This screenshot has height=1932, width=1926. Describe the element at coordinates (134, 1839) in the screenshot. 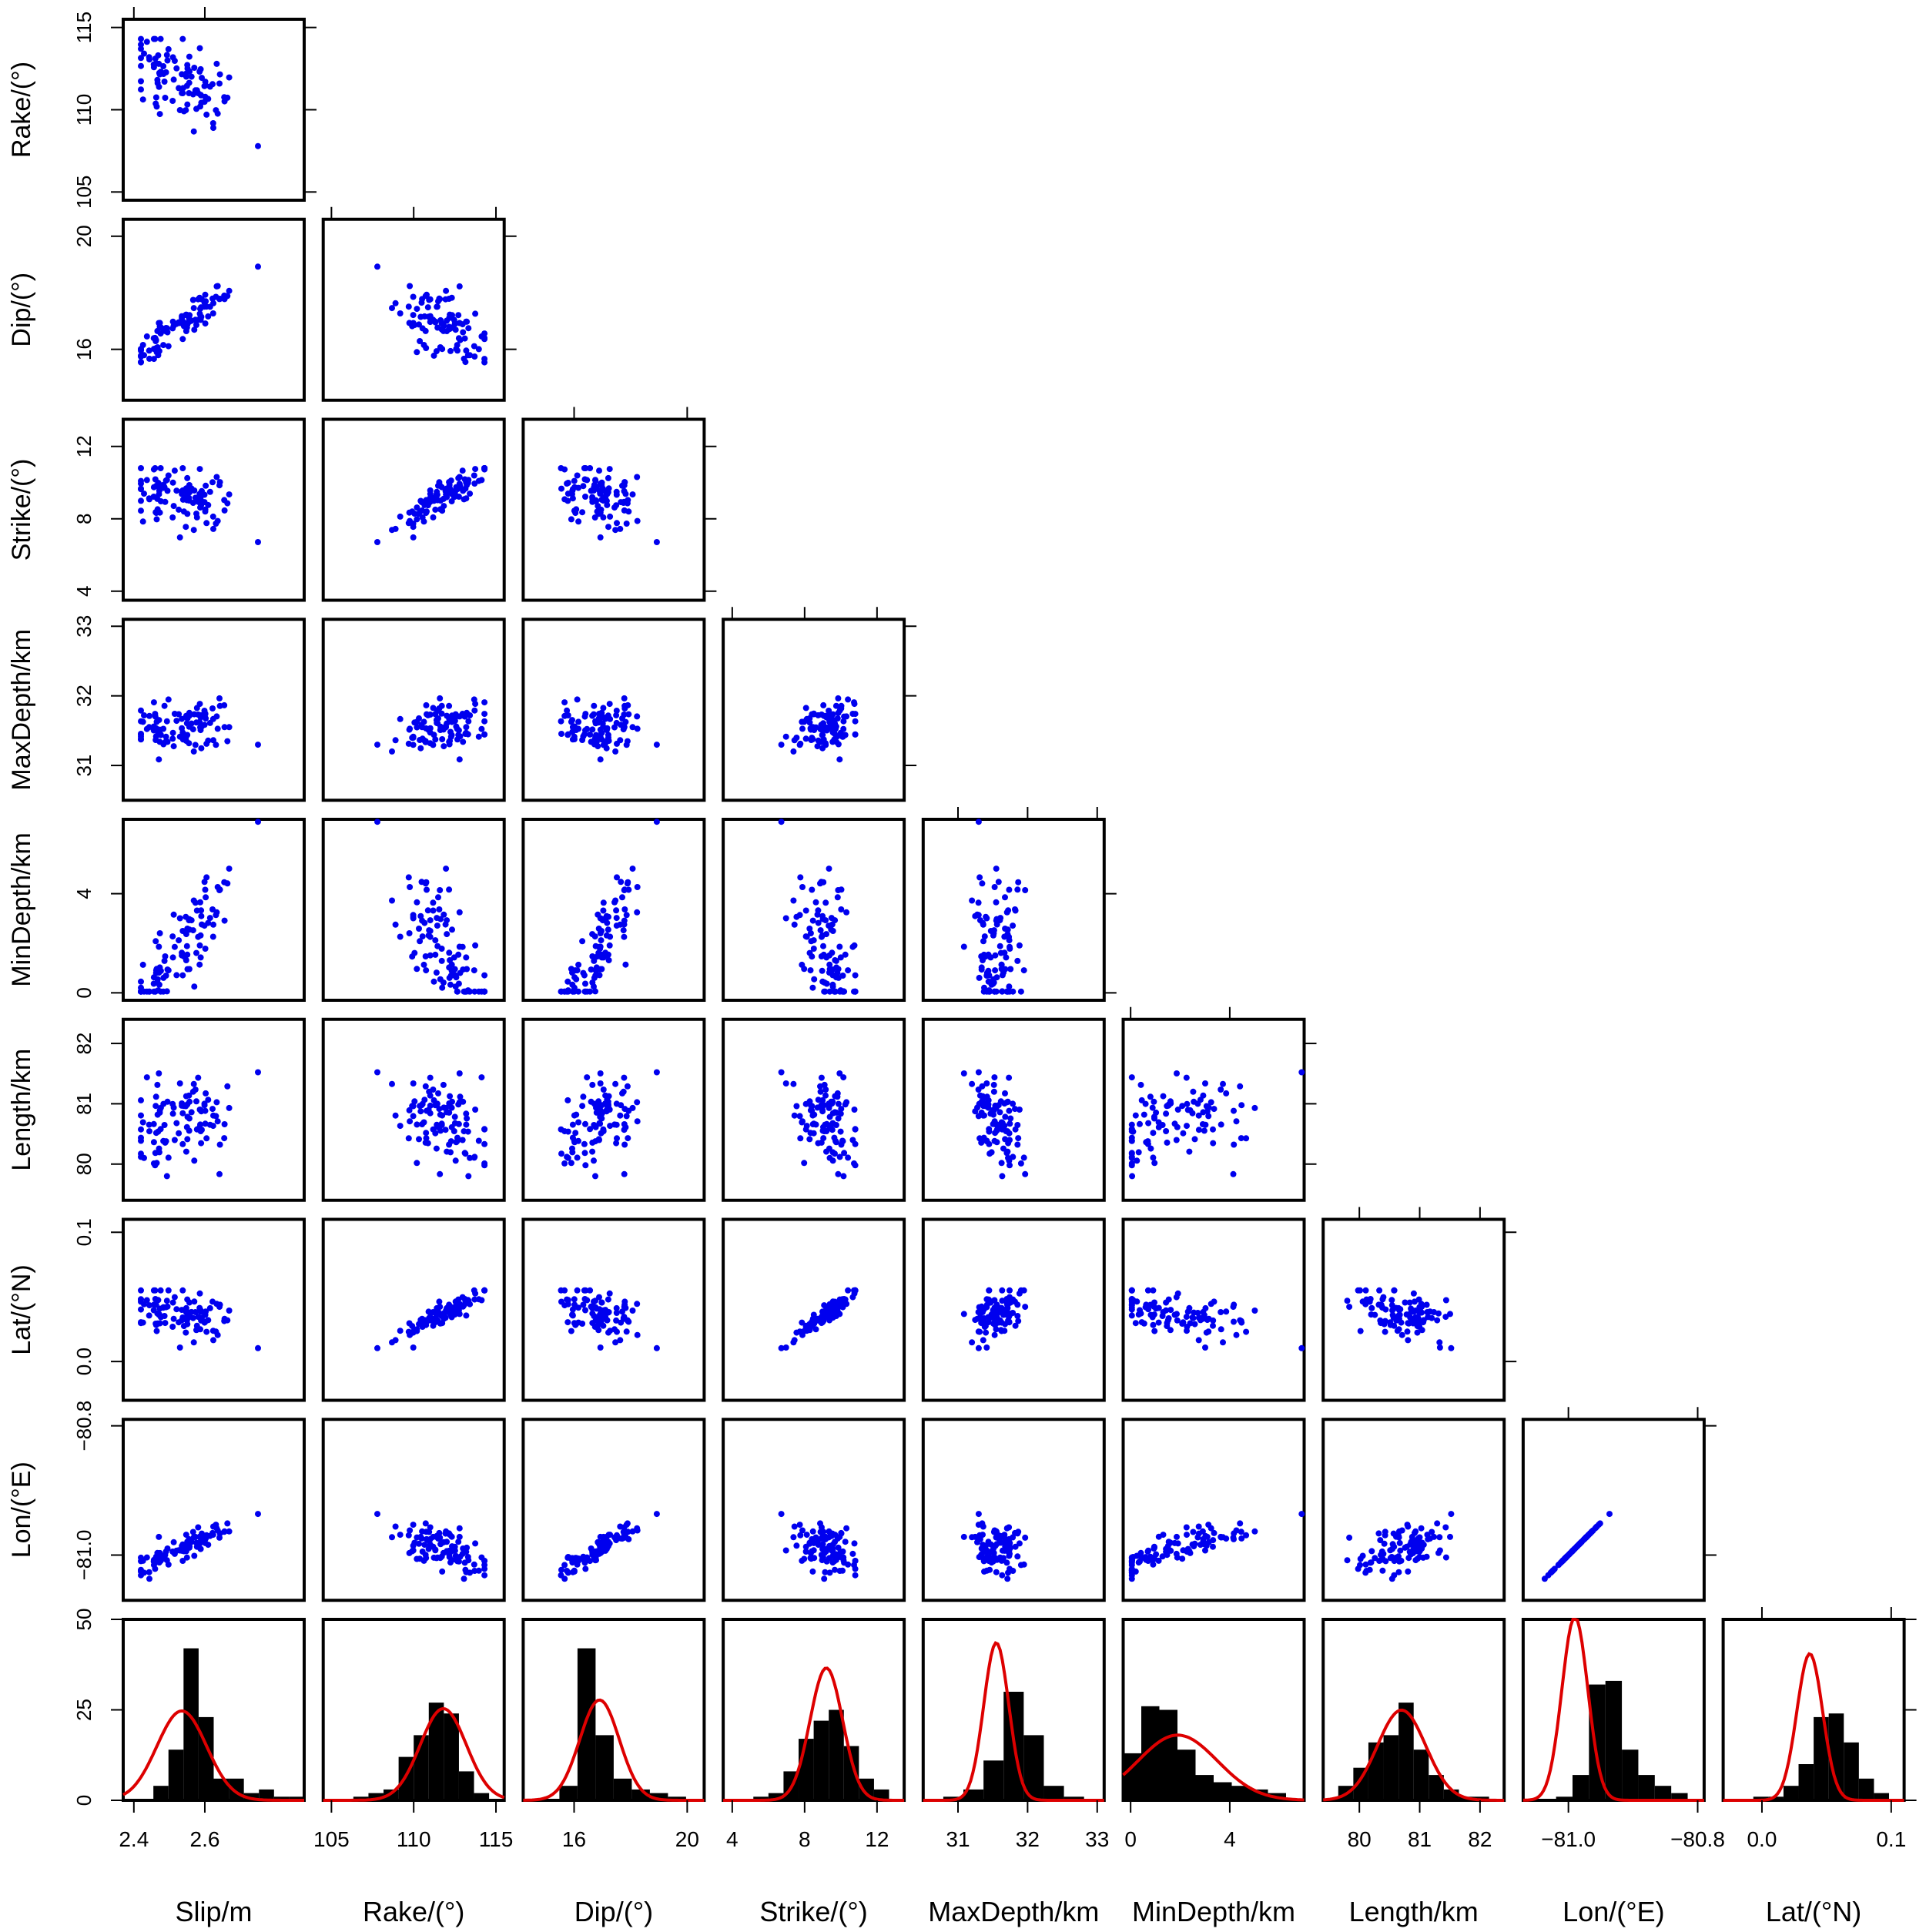

I see `x-tick-label: 2.4` at that location.